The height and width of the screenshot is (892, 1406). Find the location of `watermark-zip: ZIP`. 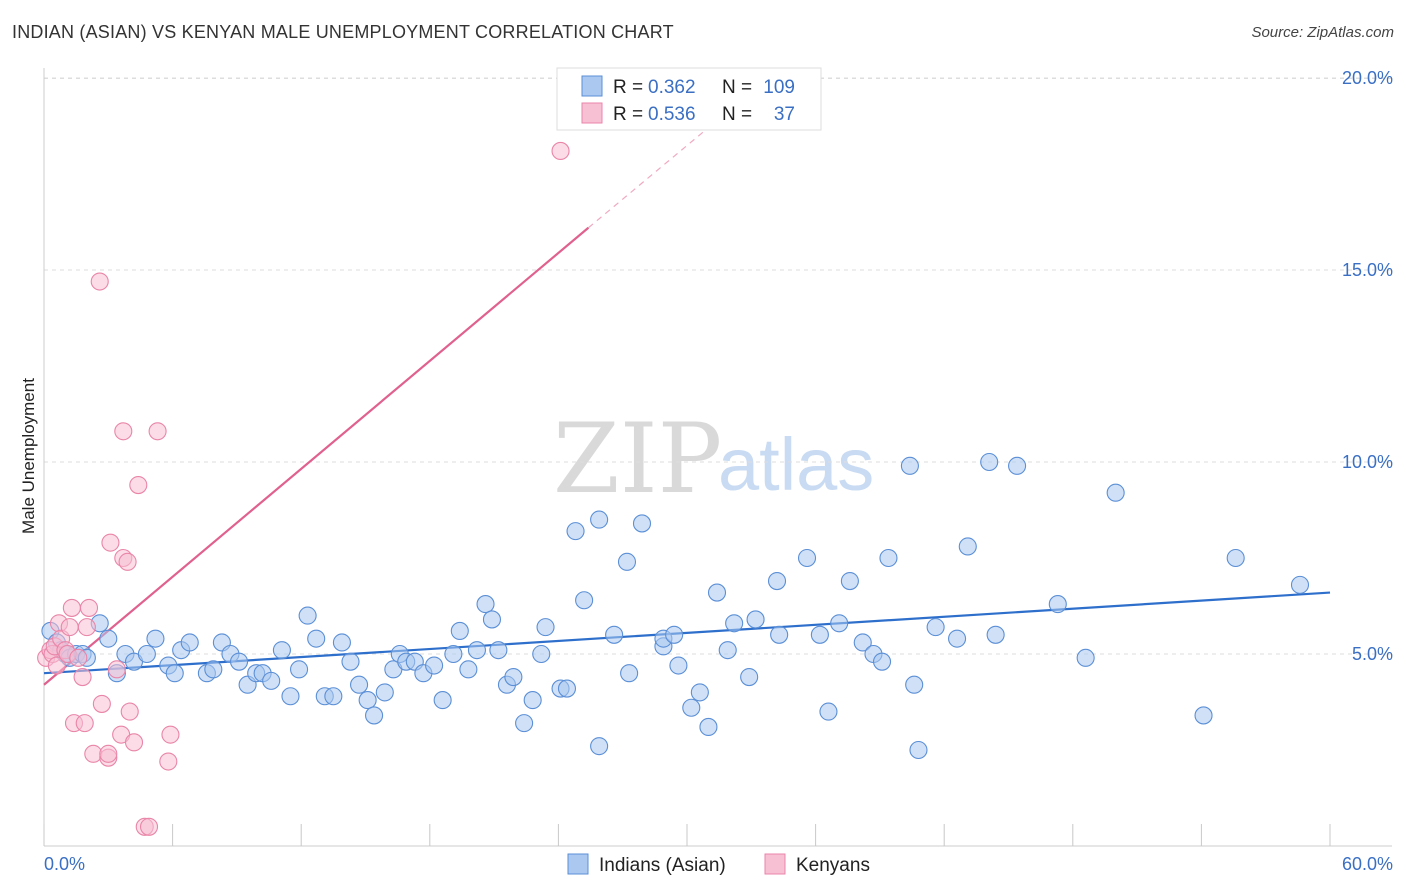

watermark-zip: ZIP is located at coordinates (637, 459).